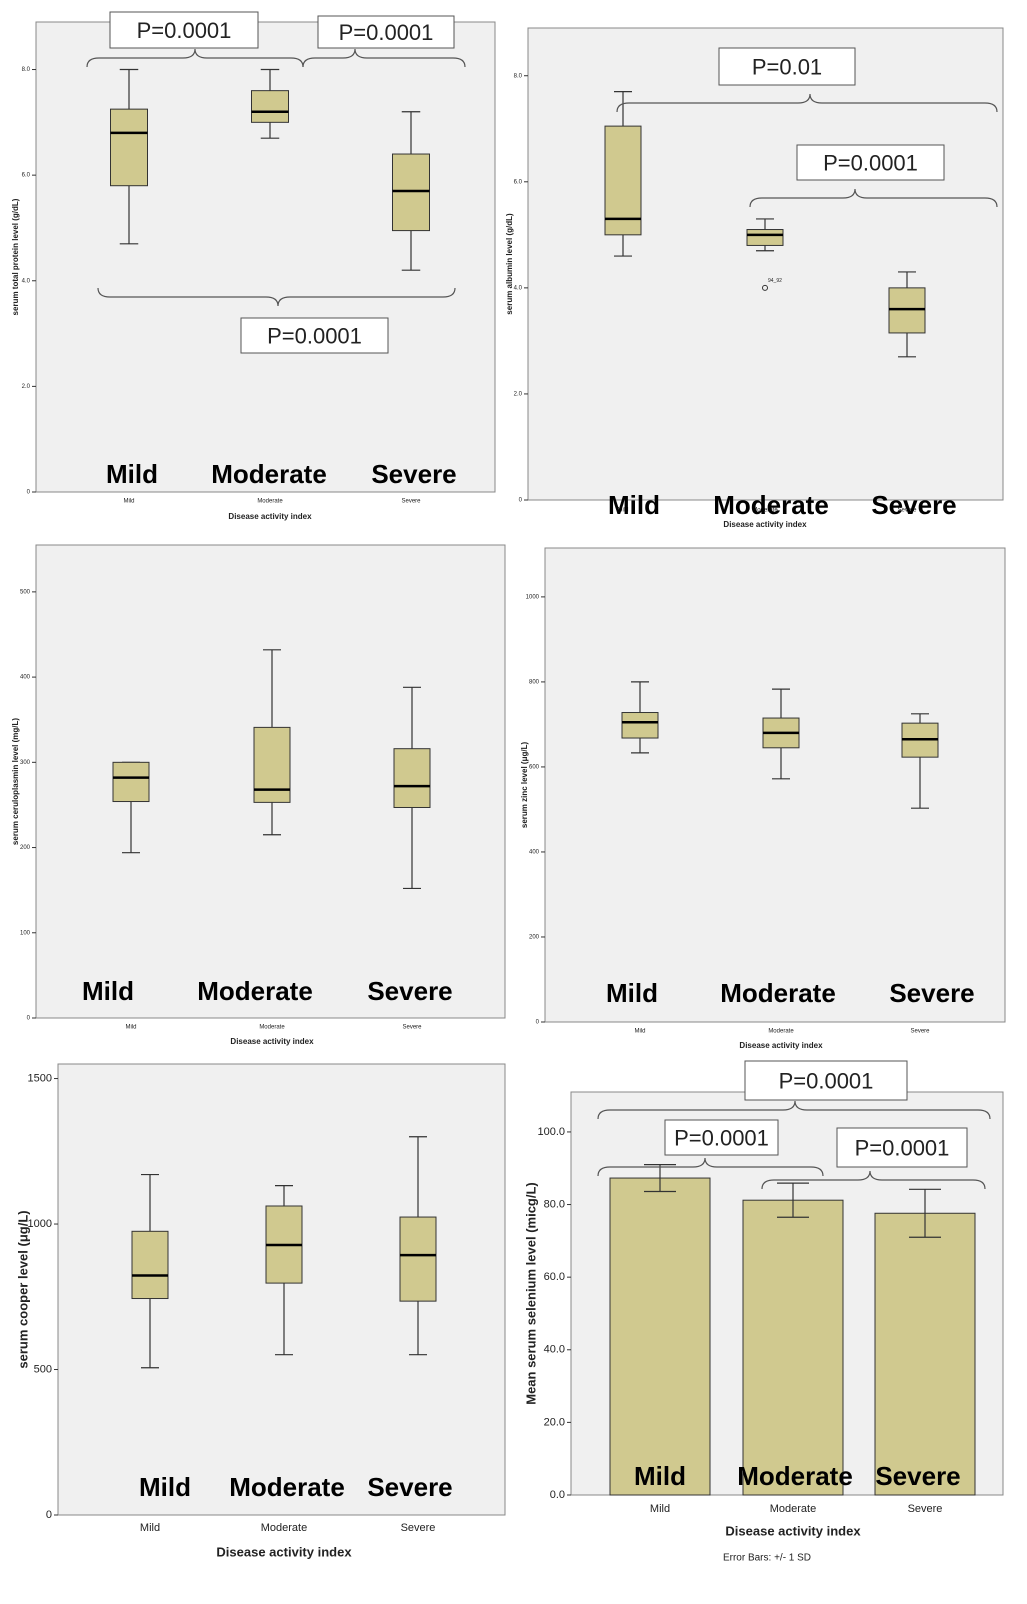 This screenshot has height=1604, width=1027. Describe the element at coordinates (22, 1289) in the screenshot. I see `y-axis-label: serum cooper level (μg/L)` at that location.